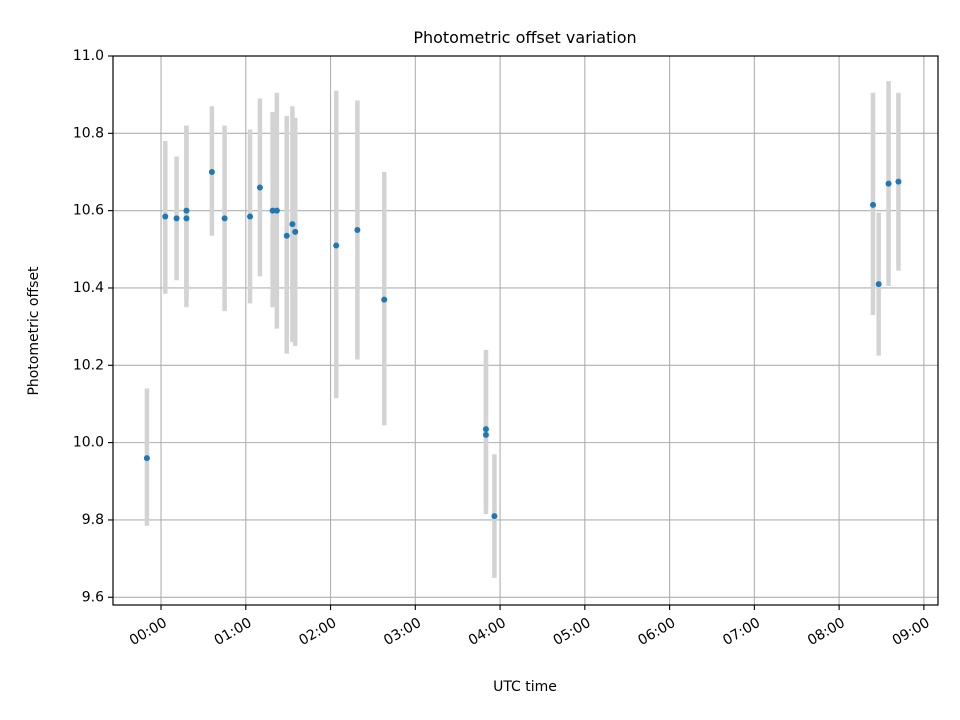 The image size is (960, 720). I want to click on y-axis-label: Photometric offset, so click(34, 331).